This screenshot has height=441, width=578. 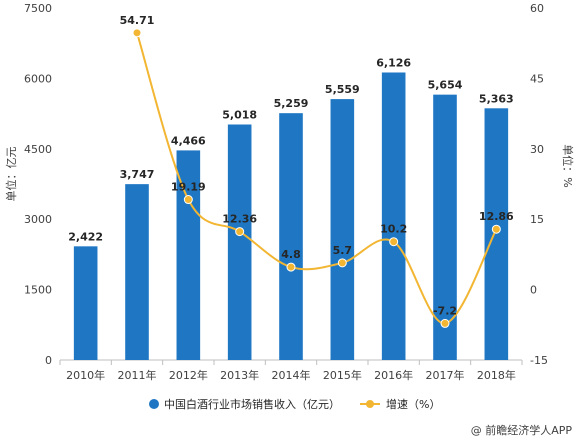 I want to click on y2-tick-label: 45, so click(x=537, y=78).